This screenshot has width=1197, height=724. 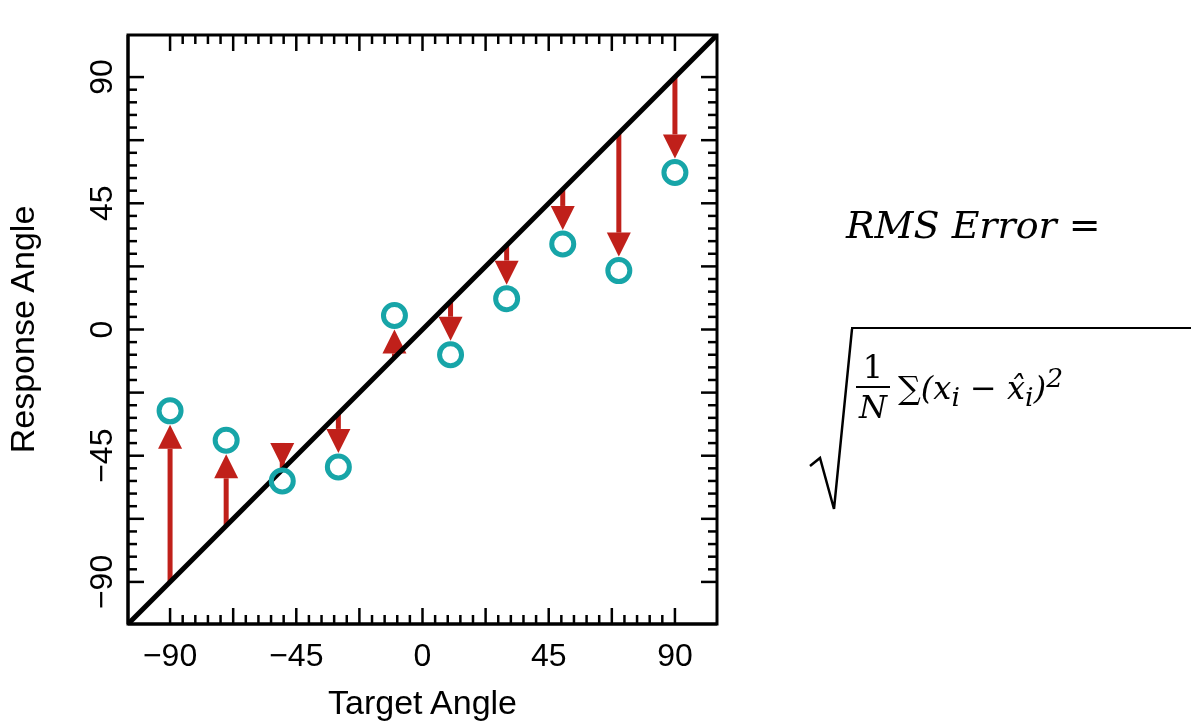 I want to click on x-tick-label: 45, so click(x=548, y=655).